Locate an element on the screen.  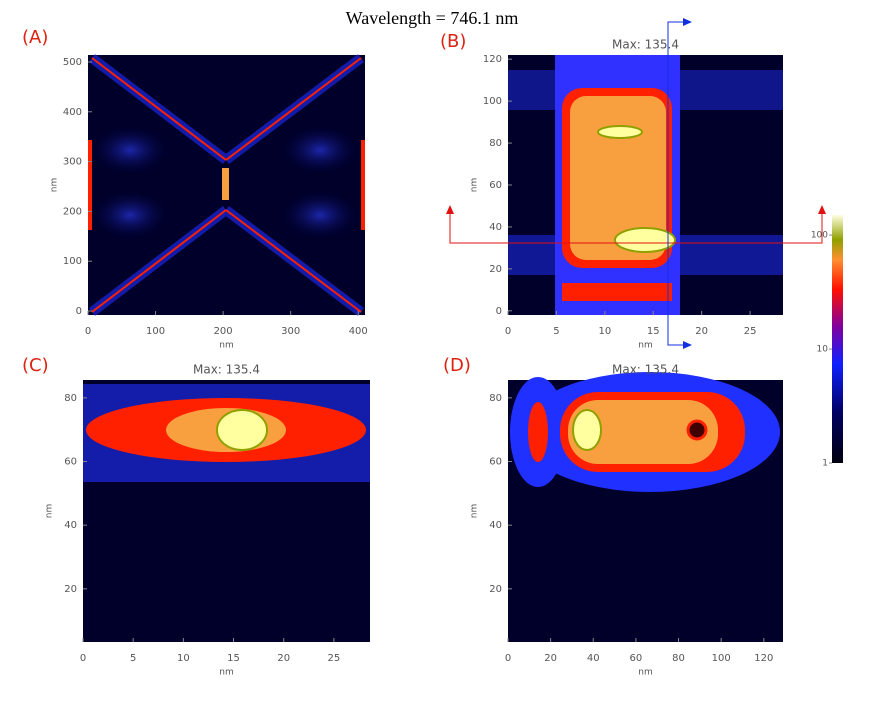
colorbar-tick-label: 1 is located at coordinates (825, 464).